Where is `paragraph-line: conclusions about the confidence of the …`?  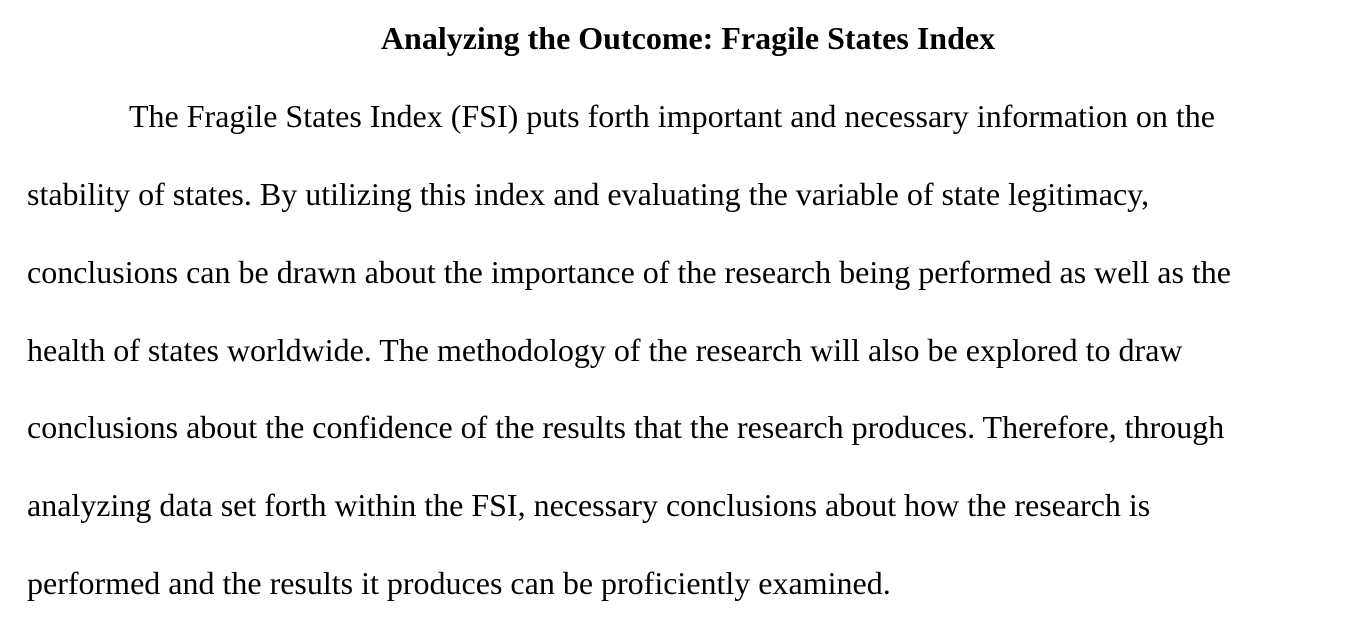 paragraph-line: conclusions about the confidence of the … is located at coordinates (626, 427).